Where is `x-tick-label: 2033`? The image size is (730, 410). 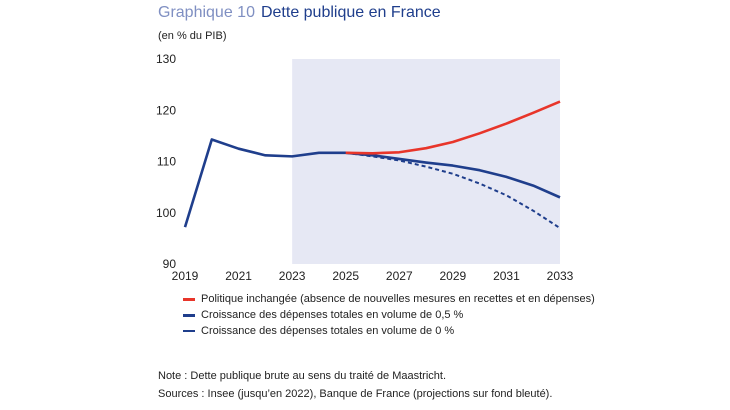 x-tick-label: 2033 is located at coordinates (560, 276).